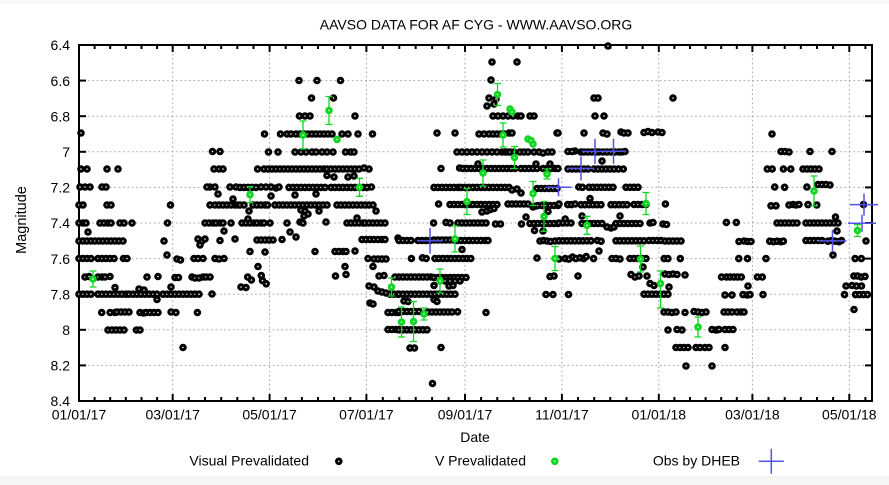 The image size is (889, 485). I want to click on svg-text: 03/01/17, so click(172, 415).